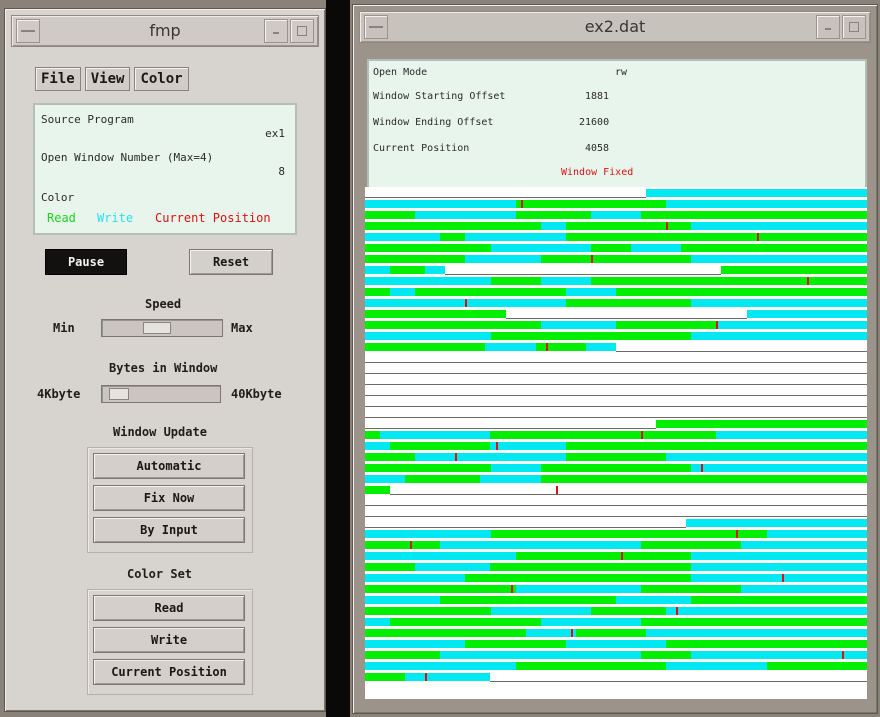 Image resolution: width=880 pixels, height=717 pixels. I want to click on window-title: ex2.dat, so click(615, 26).